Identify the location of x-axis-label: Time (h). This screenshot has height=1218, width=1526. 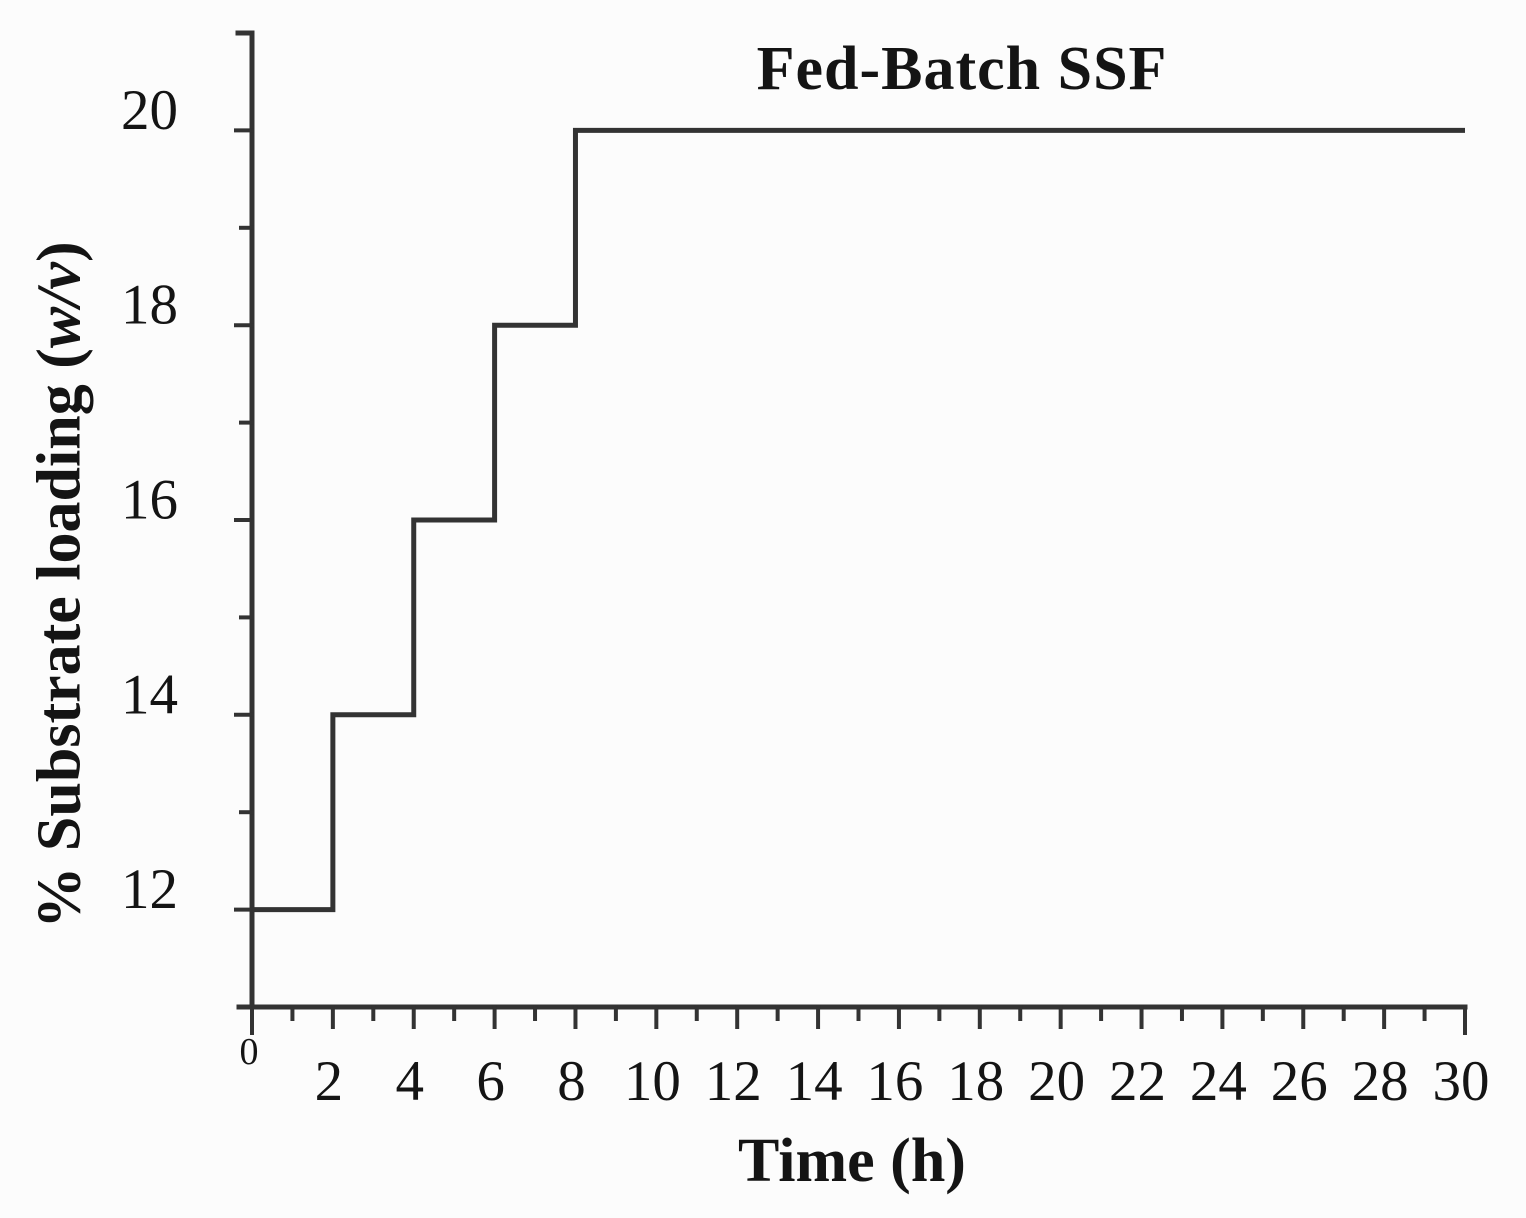
(852, 1161).